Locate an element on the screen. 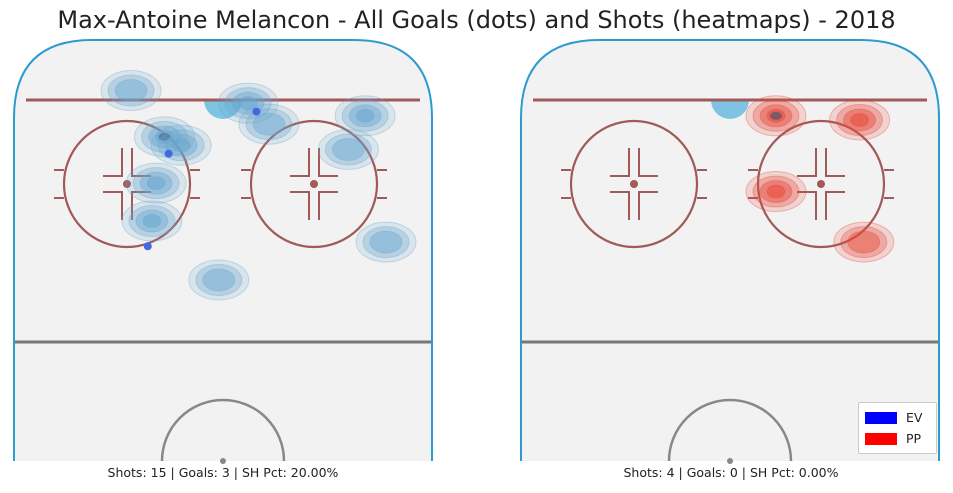 This screenshot has height=493, width=953. pp-faceoff-dot-right is located at coordinates (821, 184).